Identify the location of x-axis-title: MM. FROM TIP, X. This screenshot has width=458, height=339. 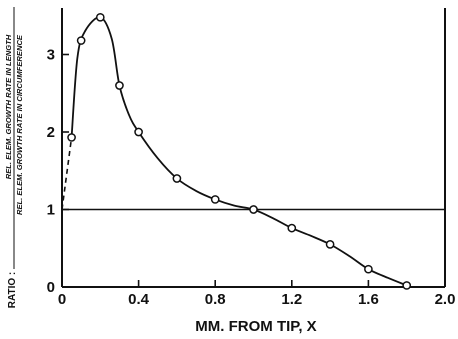
(255, 326).